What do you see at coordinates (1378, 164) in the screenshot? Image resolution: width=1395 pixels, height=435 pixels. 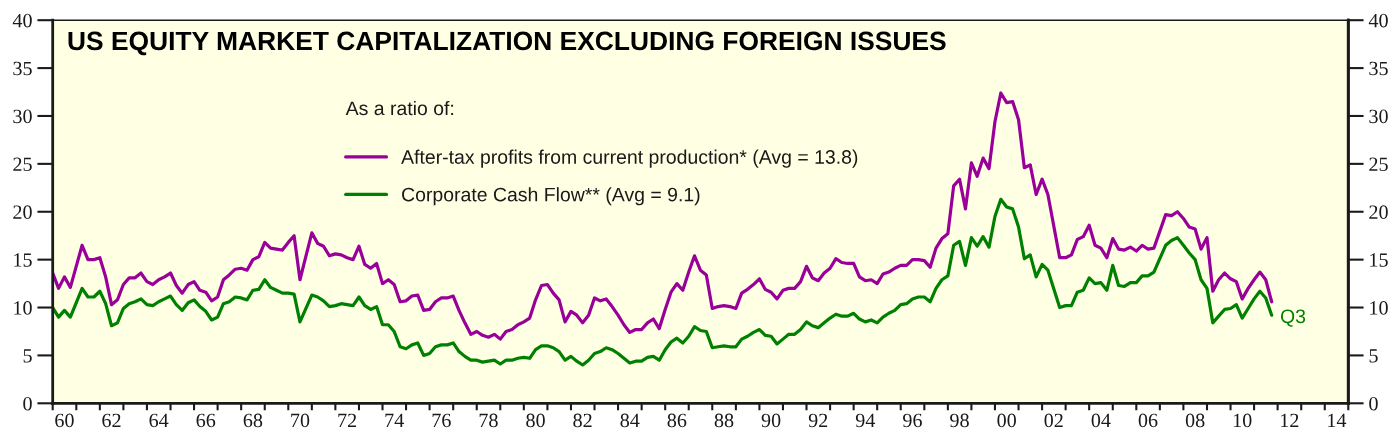 I see `y2-tick-label: 25` at bounding box center [1378, 164].